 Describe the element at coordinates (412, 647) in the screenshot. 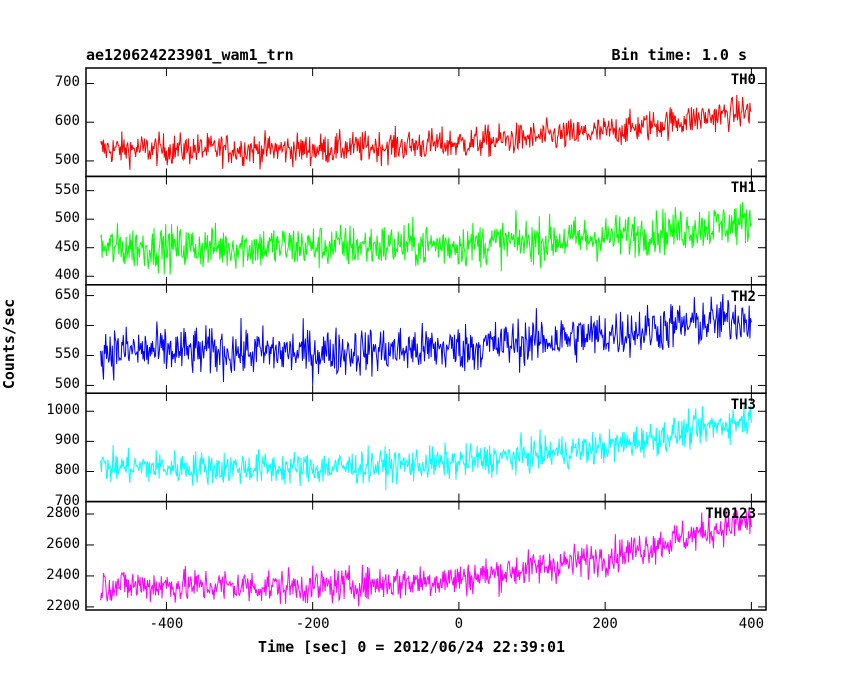

I see `x-axis-label: Time [sec] 0 = 2012/06/24 22:39:01` at that location.